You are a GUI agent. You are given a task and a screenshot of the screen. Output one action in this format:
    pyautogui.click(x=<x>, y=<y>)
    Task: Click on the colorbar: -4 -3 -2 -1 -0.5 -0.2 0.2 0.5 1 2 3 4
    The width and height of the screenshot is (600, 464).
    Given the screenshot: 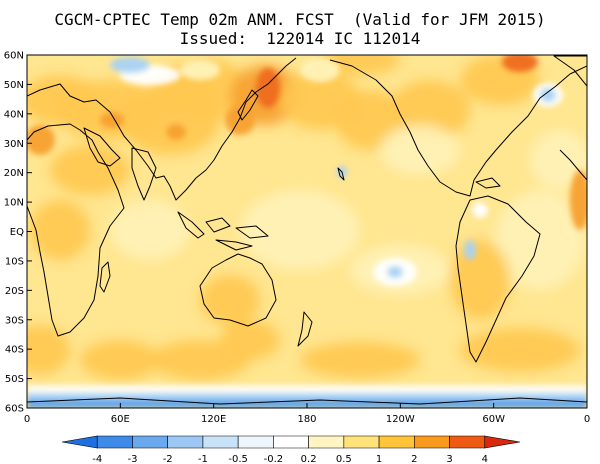 What is the action you would take?
    pyautogui.click(x=291, y=449)
    